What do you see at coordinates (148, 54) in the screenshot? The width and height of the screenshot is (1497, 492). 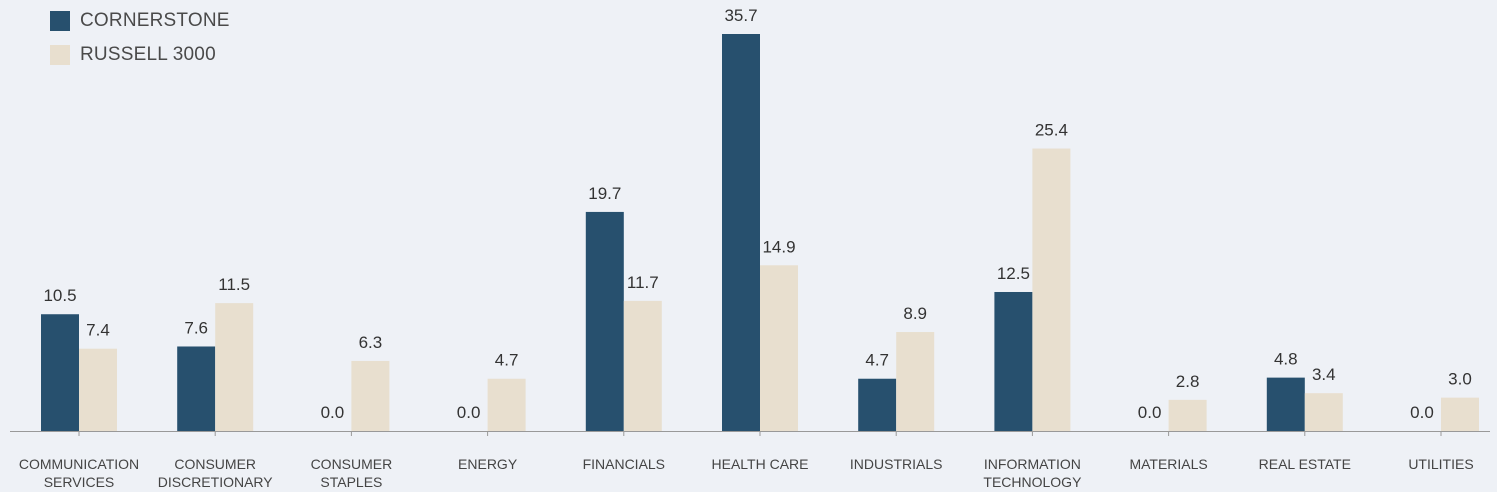 I see `legend-label-russell-3000: RUSSELL 3000` at bounding box center [148, 54].